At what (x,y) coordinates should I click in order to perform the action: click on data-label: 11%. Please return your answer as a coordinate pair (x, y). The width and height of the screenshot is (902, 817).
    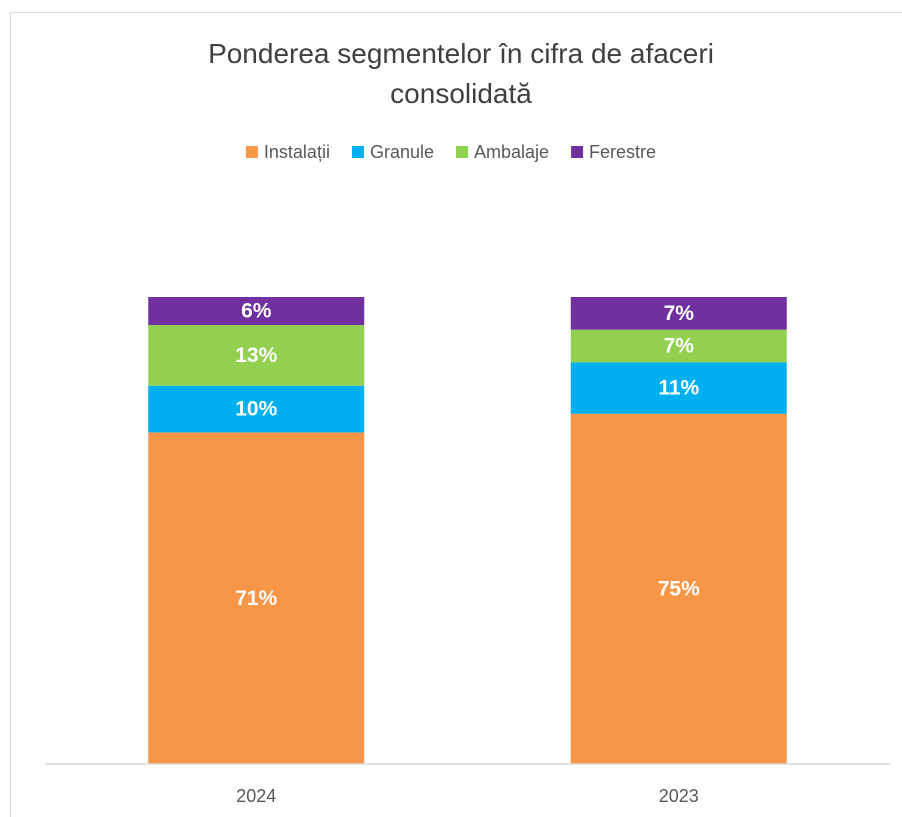
    Looking at the image, I should click on (678, 388).